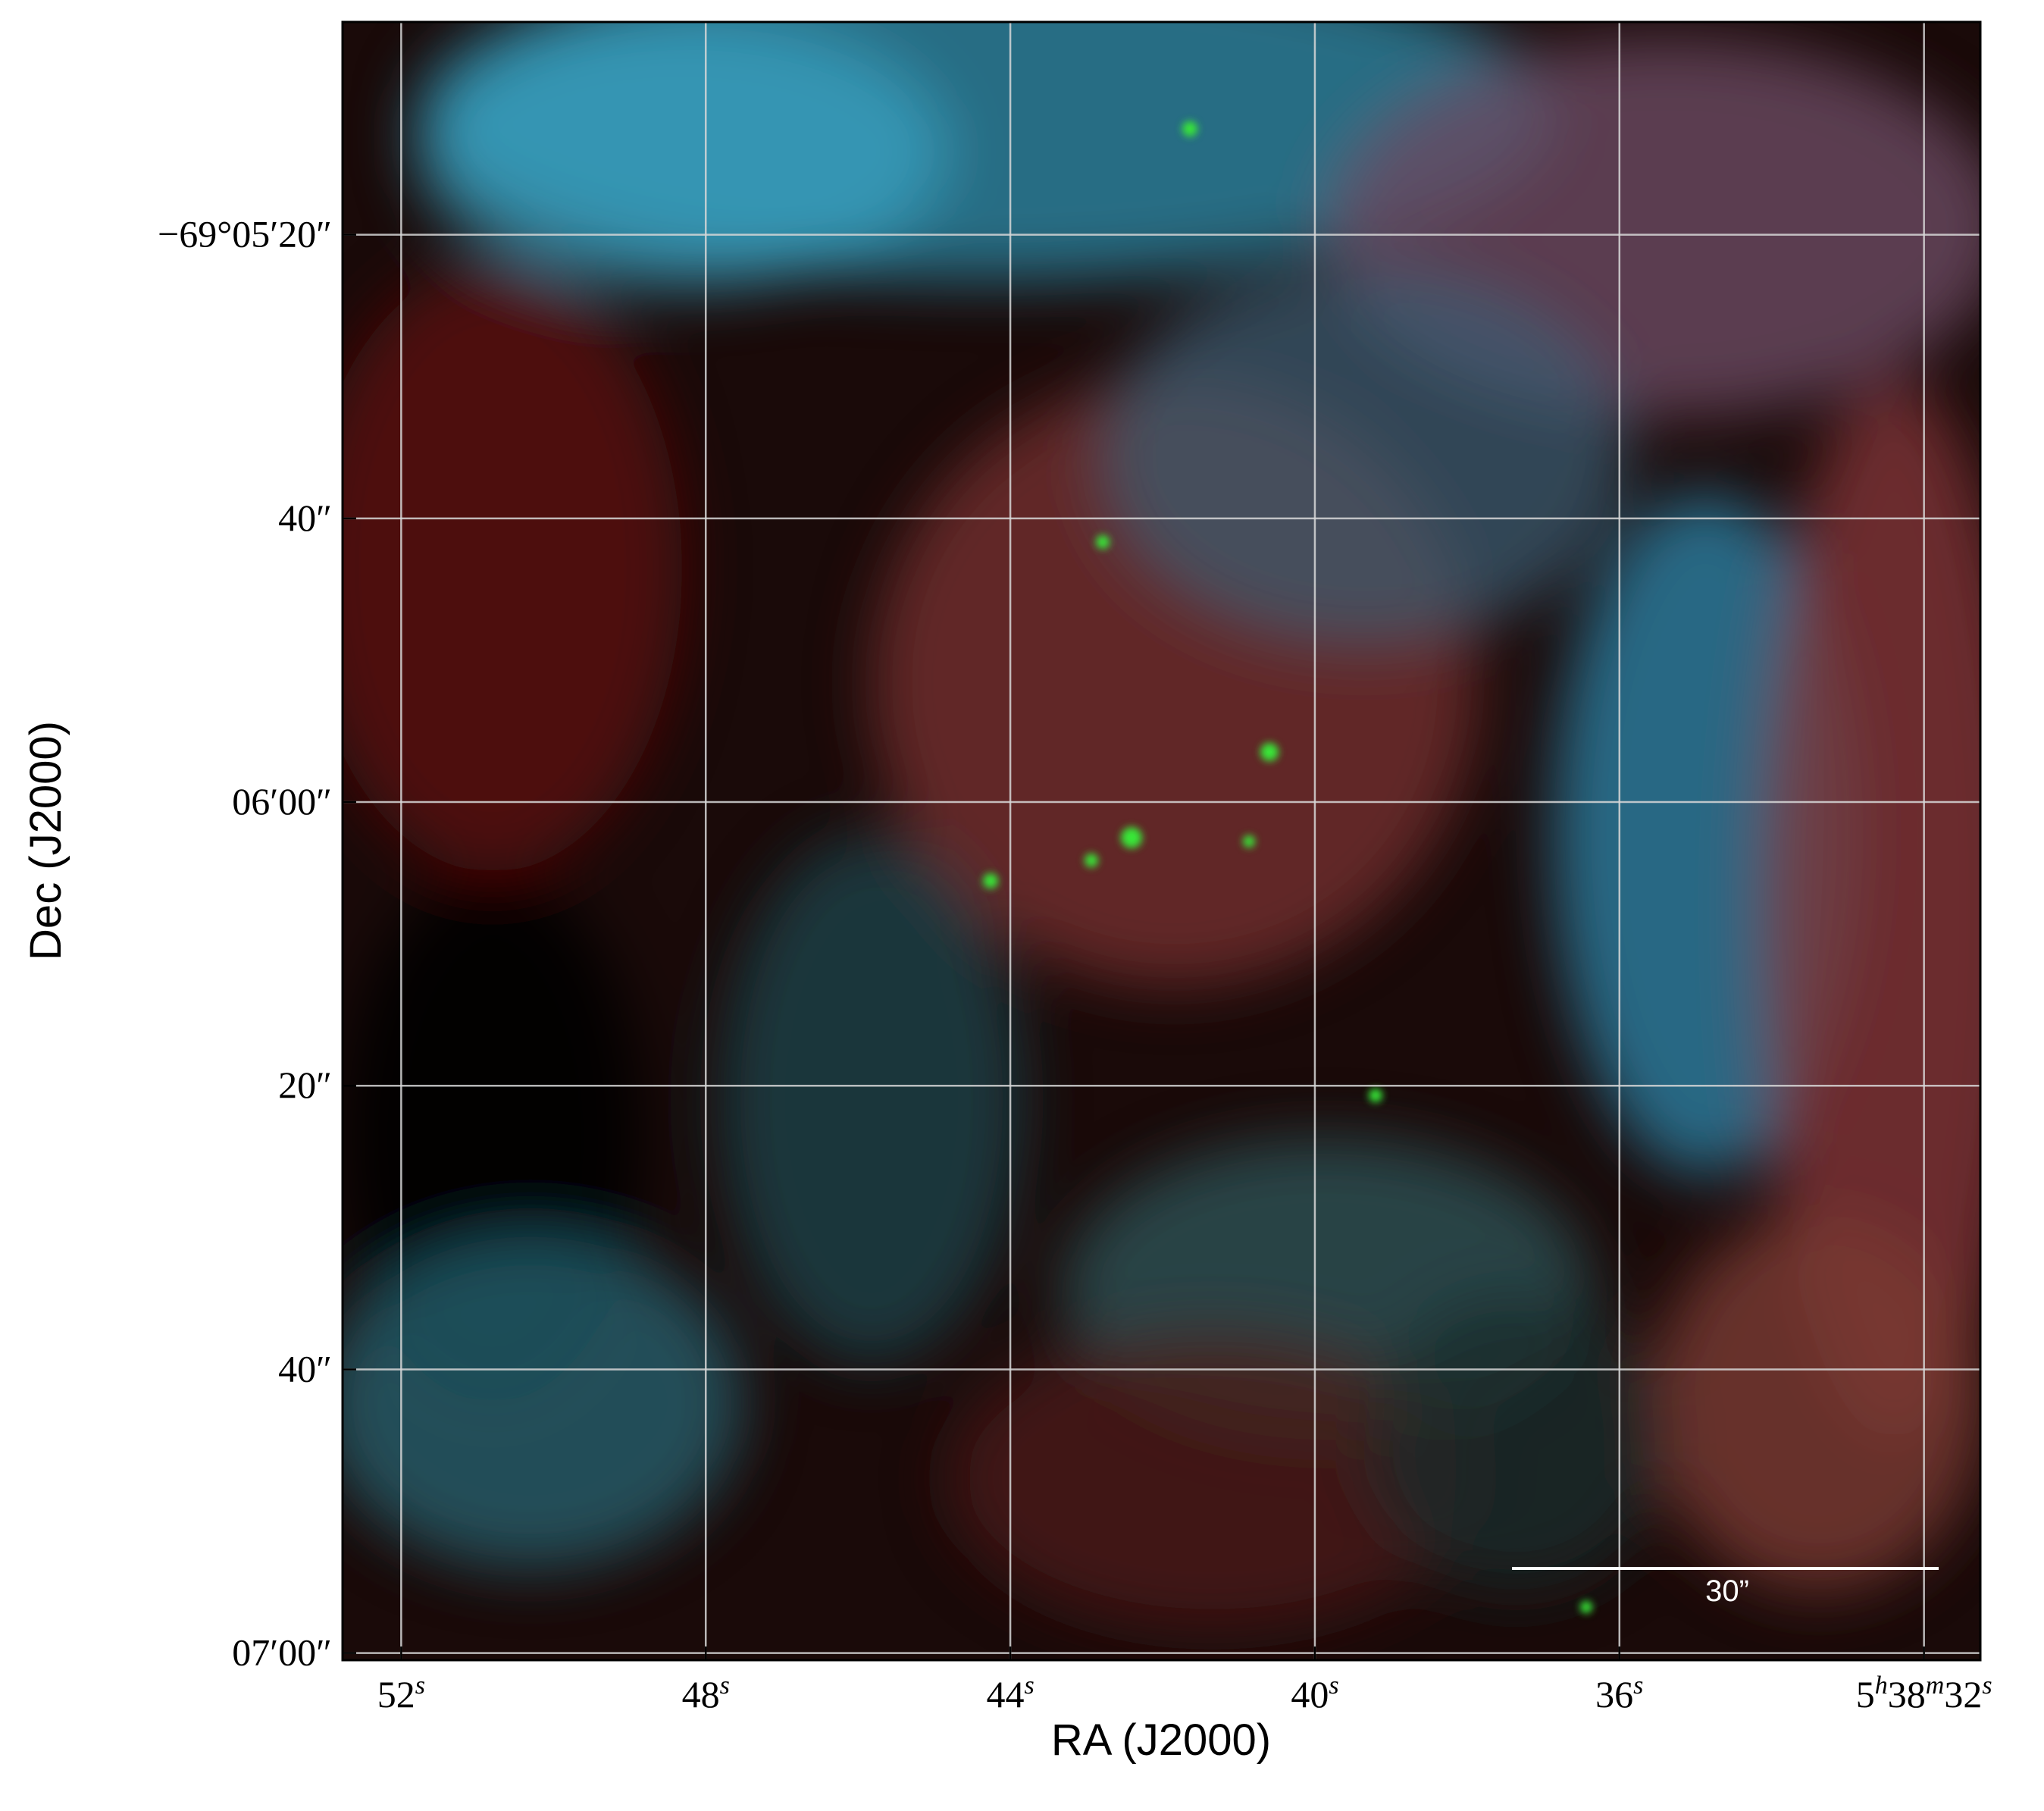 This screenshot has width=2044, height=1811. What do you see at coordinates (706, 1693) in the screenshot?
I see `x-tick-label: 48s` at bounding box center [706, 1693].